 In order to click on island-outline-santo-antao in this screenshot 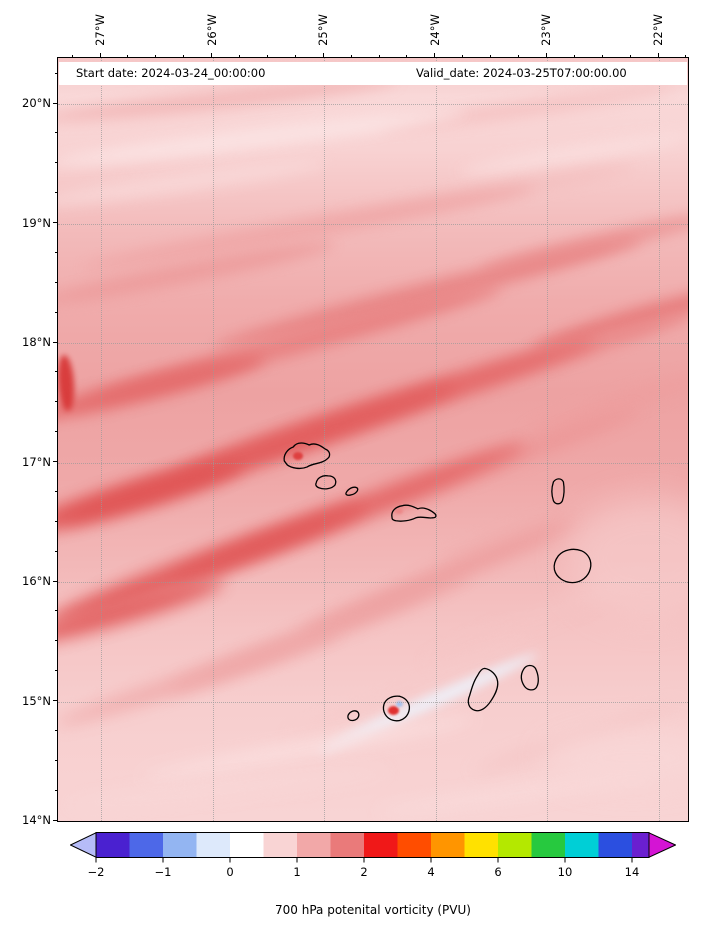, I will do `click(307, 456)`.